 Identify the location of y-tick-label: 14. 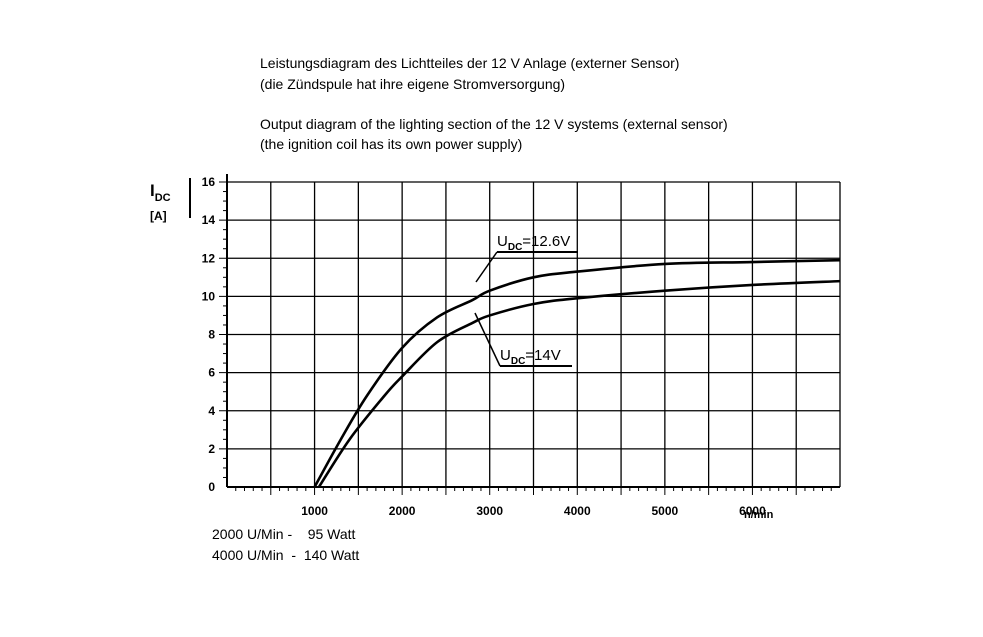
(209, 220).